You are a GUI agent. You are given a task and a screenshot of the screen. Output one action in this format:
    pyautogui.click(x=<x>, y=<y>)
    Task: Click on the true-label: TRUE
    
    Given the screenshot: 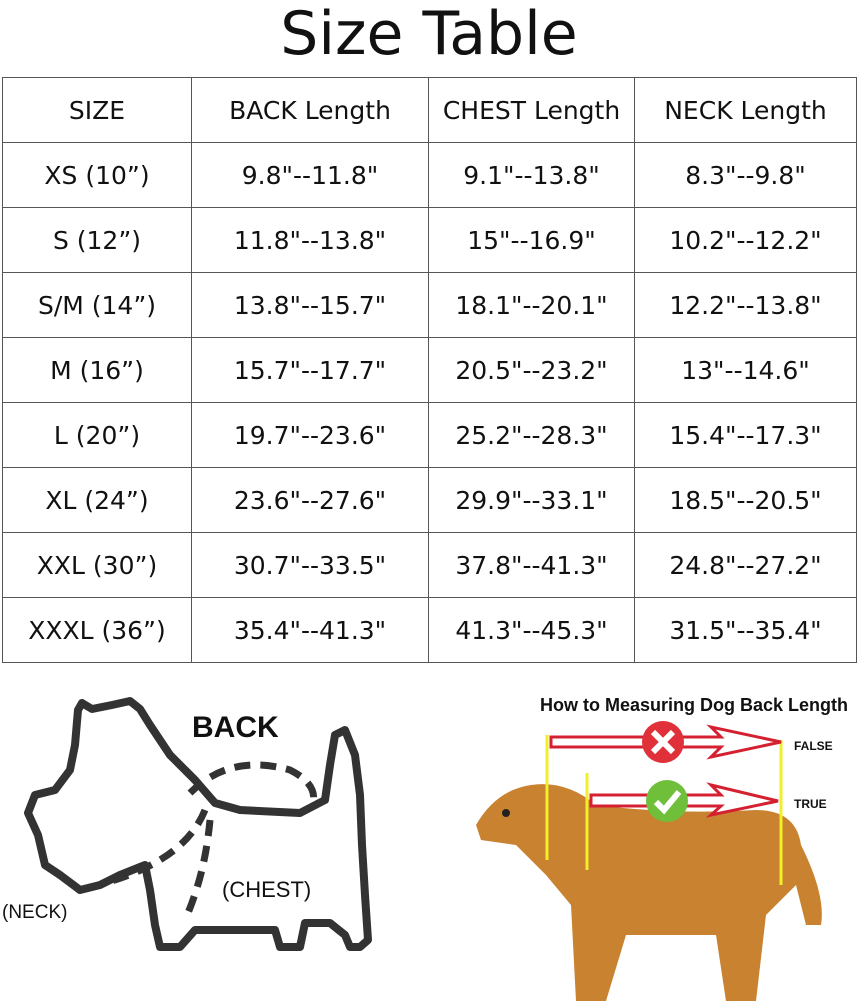 What is the action you would take?
    pyautogui.click(x=810, y=804)
    